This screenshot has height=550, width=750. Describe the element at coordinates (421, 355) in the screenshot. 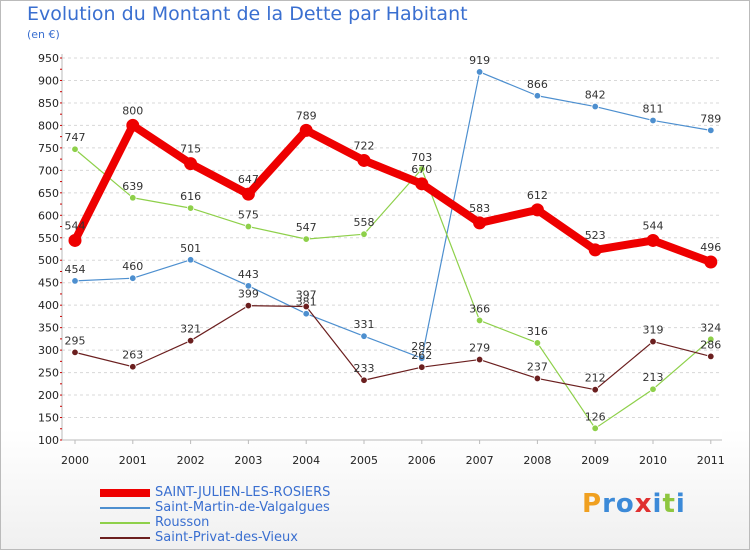

I see `data-label-saint-privat-des-vieux: 262` at that location.